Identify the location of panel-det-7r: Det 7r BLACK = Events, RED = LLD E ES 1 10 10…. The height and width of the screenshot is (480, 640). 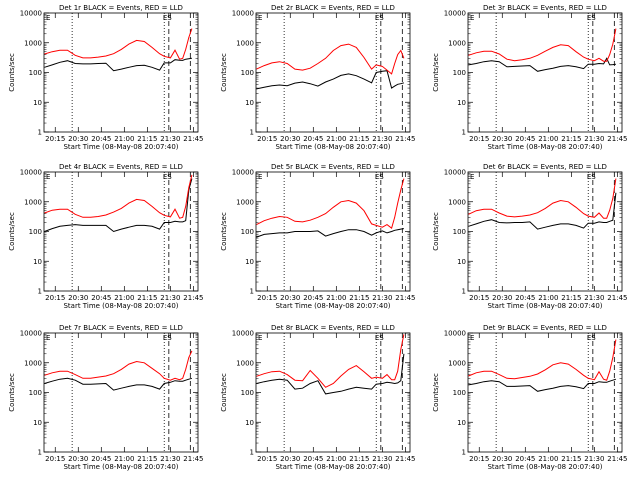
(105, 397).